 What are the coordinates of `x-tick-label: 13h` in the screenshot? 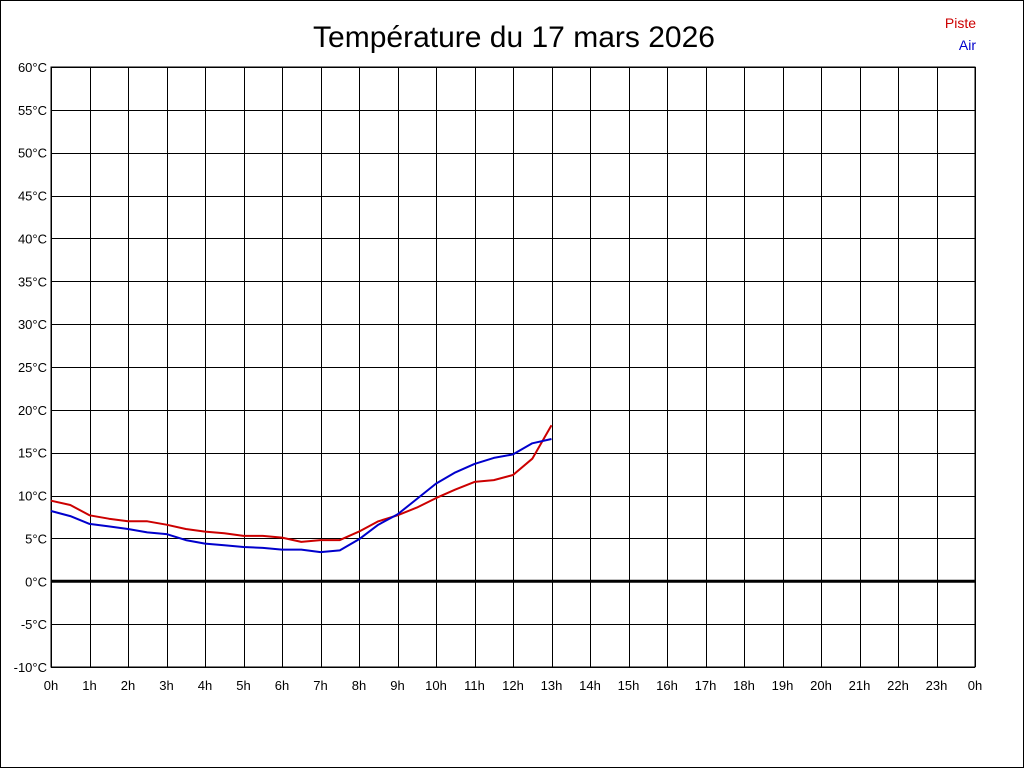 It's located at (552, 685).